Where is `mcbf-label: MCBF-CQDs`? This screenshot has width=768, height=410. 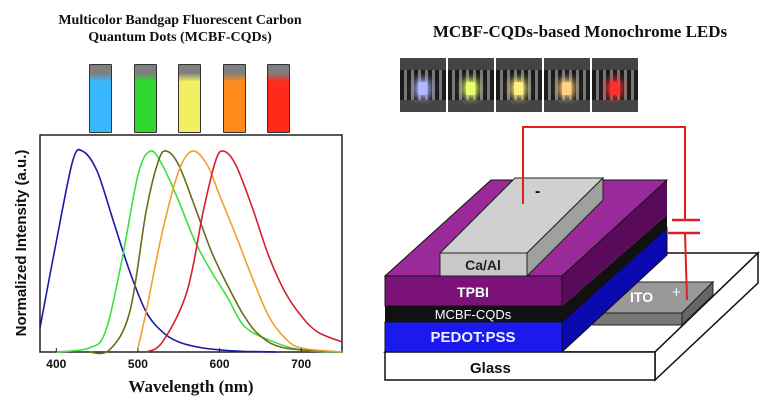 mcbf-label: MCBF-CQDs is located at coordinates (473, 314).